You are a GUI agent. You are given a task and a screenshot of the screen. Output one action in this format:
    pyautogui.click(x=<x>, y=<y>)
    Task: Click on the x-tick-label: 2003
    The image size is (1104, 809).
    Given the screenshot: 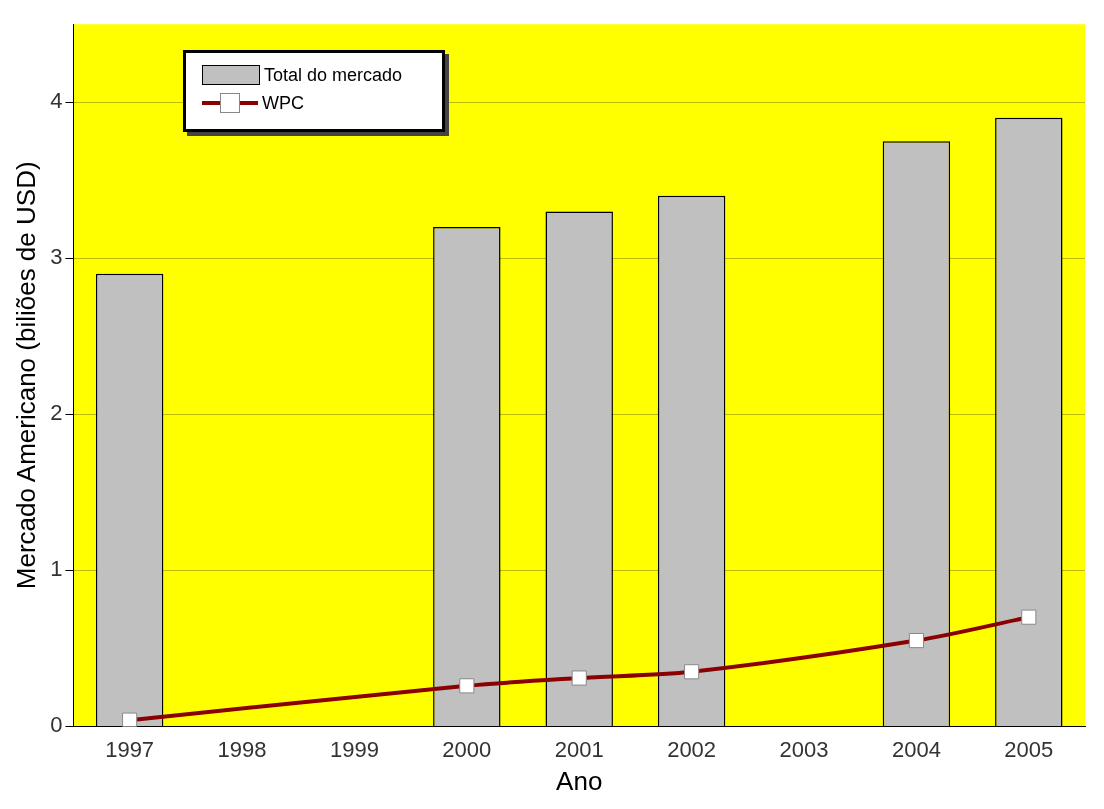 What is the action you would take?
    pyautogui.click(x=804, y=749)
    